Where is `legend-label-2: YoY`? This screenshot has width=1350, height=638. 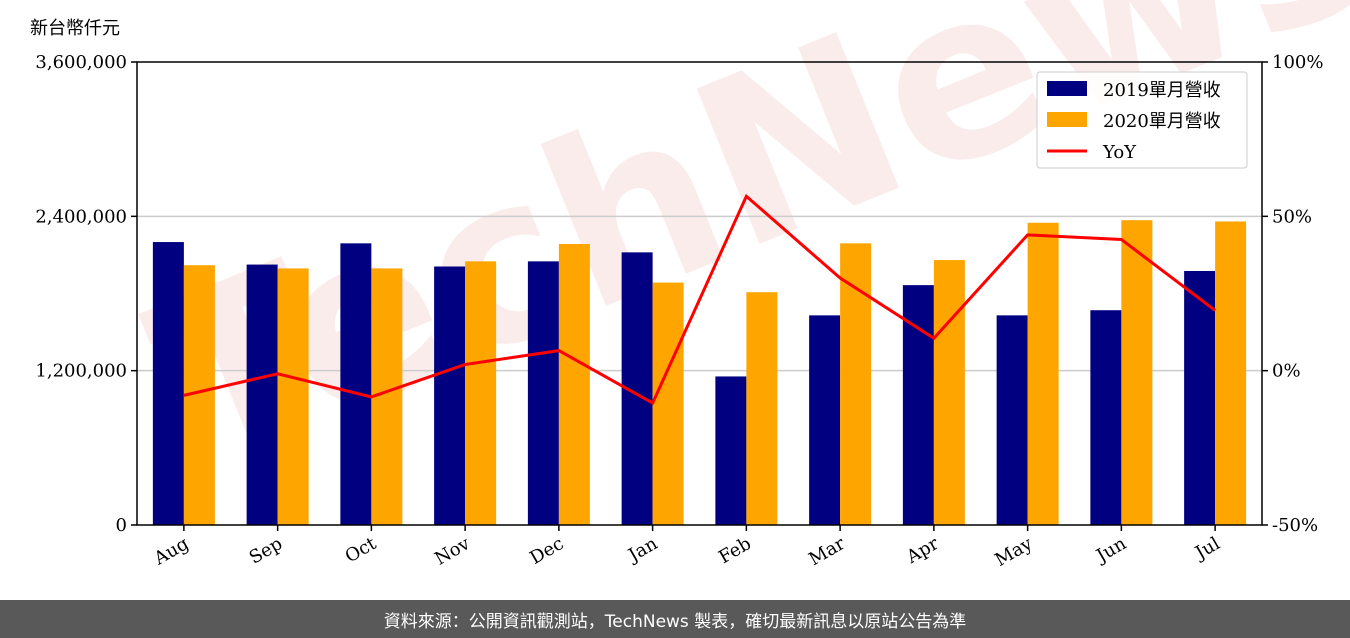
legend-label-2: YoY is located at coordinates (1119, 152).